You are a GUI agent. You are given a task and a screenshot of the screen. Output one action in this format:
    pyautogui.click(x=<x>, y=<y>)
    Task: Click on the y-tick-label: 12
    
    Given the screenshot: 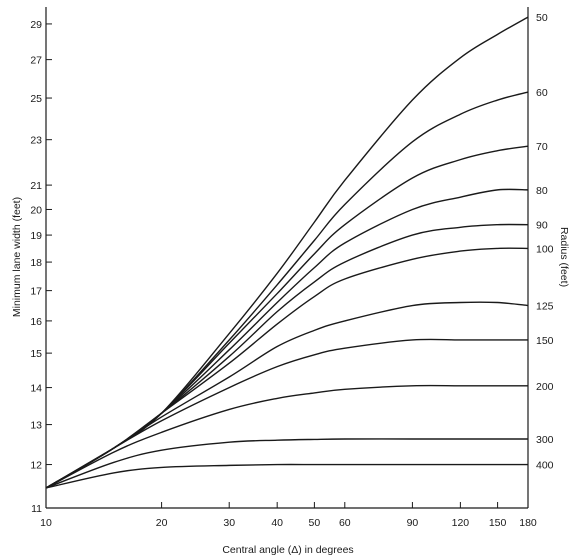 What is the action you would take?
    pyautogui.click(x=36, y=466)
    